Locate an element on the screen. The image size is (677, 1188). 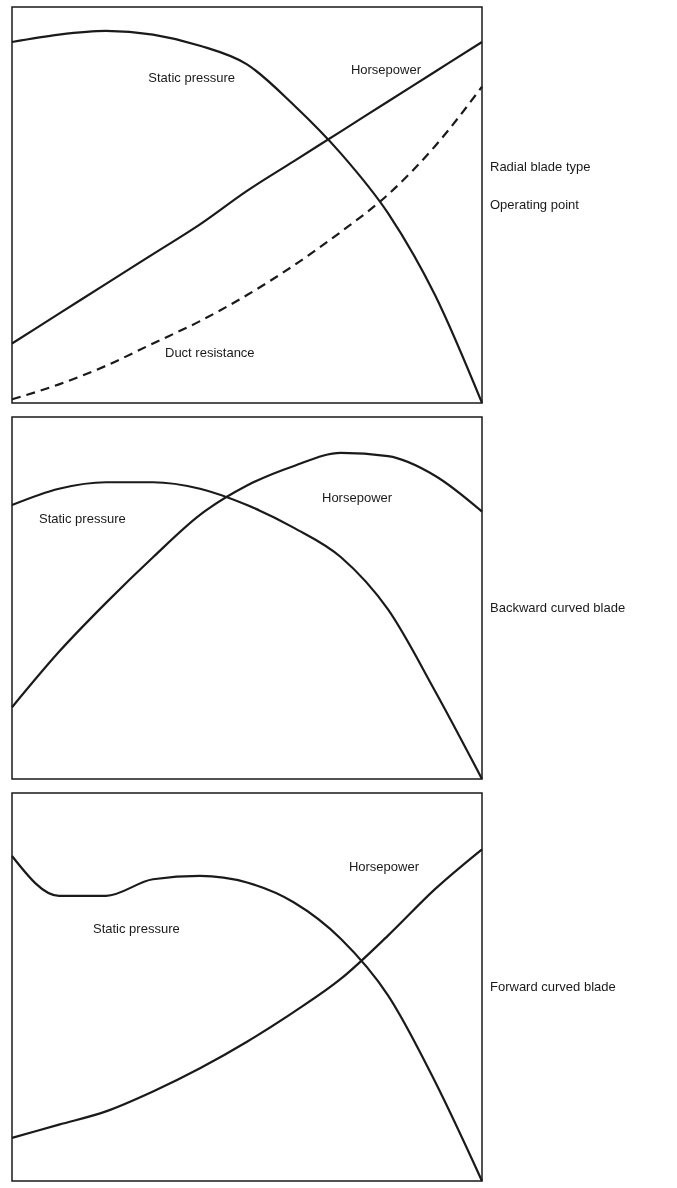
text: Radial blade type is located at coordinates (540, 166).